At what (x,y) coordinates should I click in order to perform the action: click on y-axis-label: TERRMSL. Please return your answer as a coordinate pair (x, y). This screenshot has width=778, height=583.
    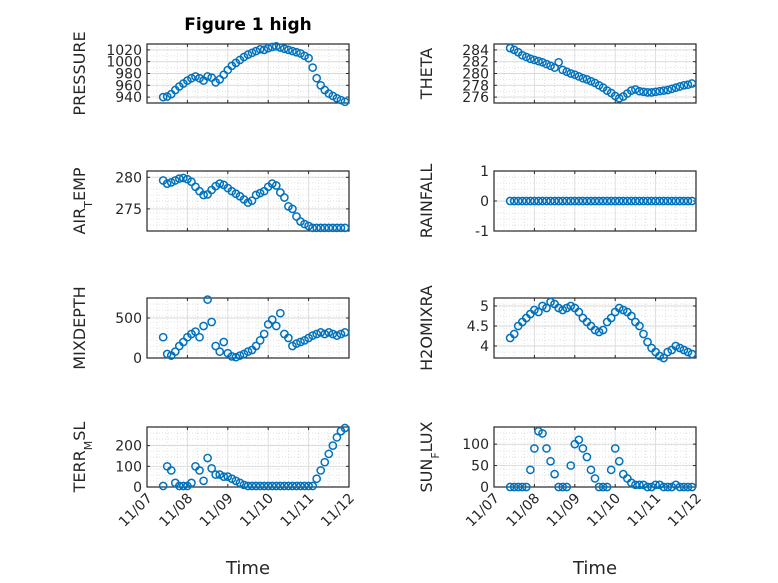
    Looking at the image, I should click on (82, 458).